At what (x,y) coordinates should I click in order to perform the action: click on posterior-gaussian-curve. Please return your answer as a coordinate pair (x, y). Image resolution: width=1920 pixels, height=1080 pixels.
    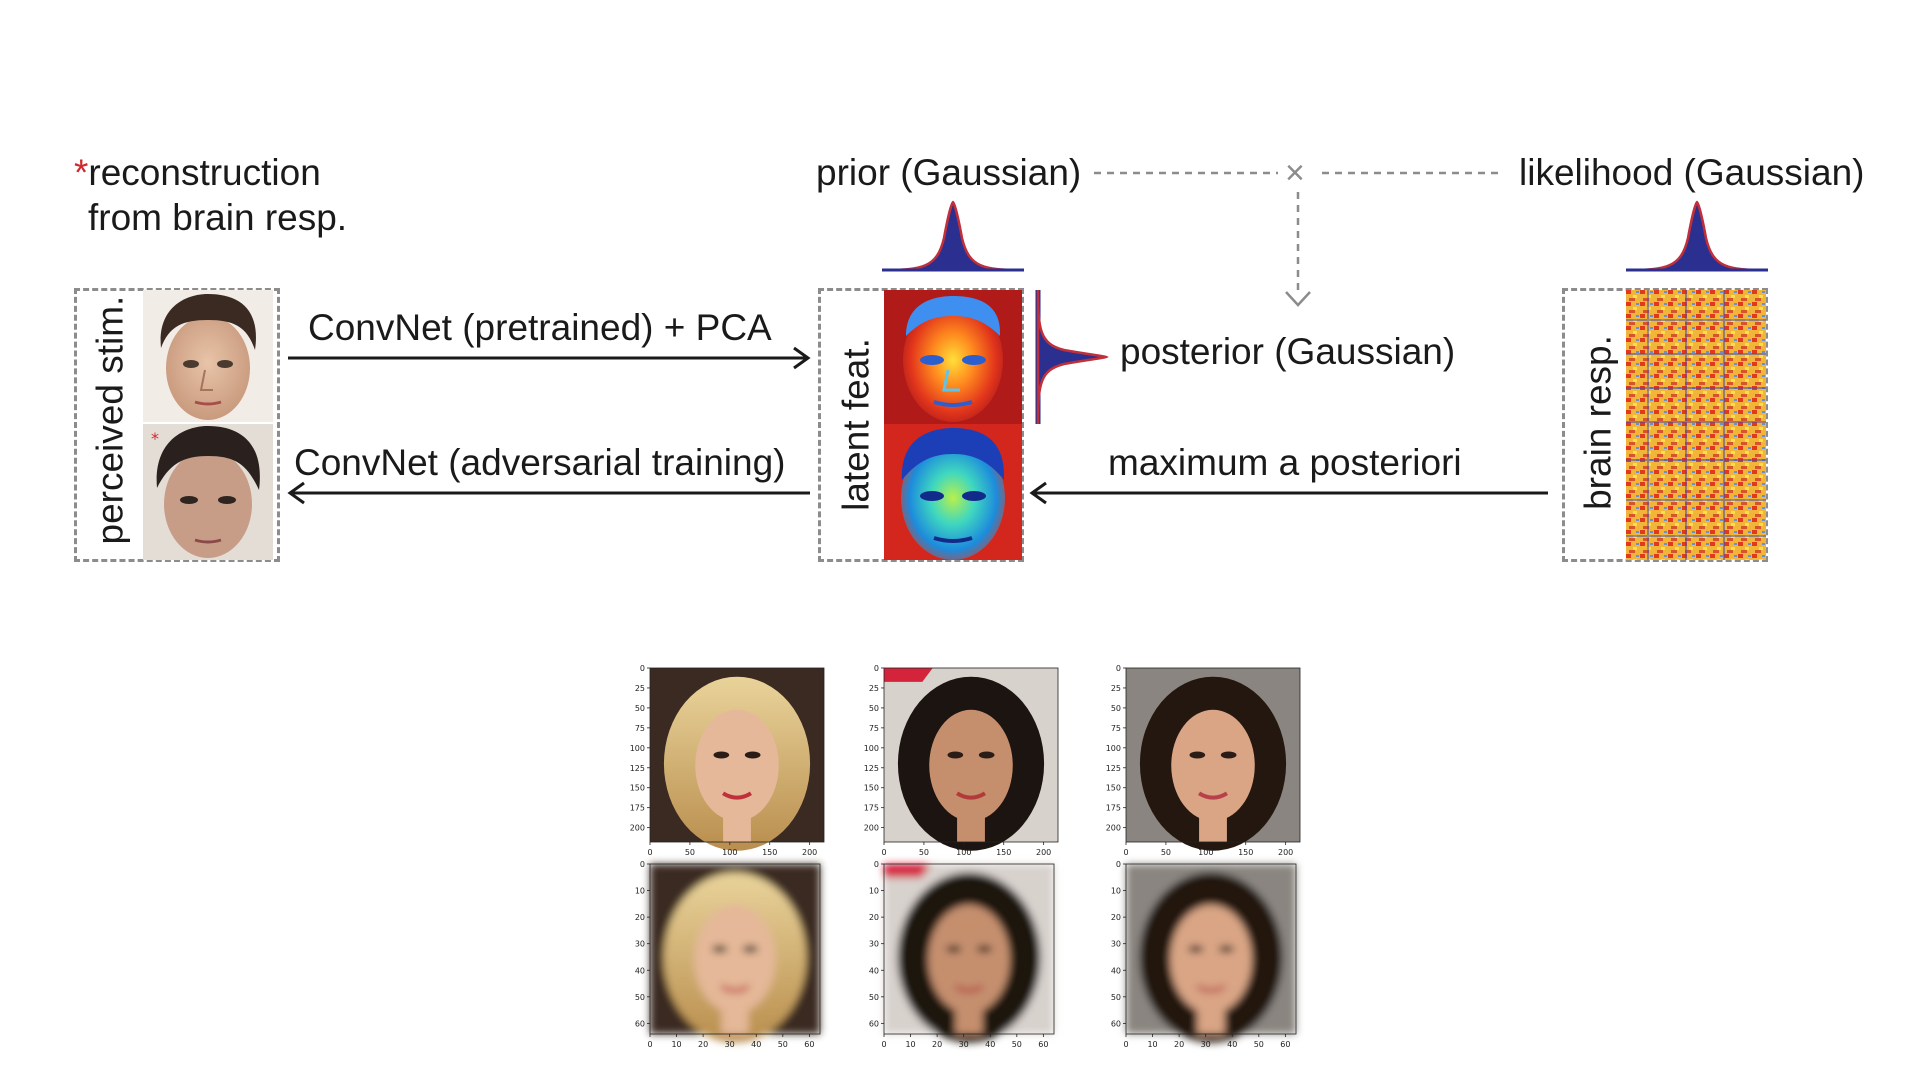
    Looking at the image, I should click on (1072, 357).